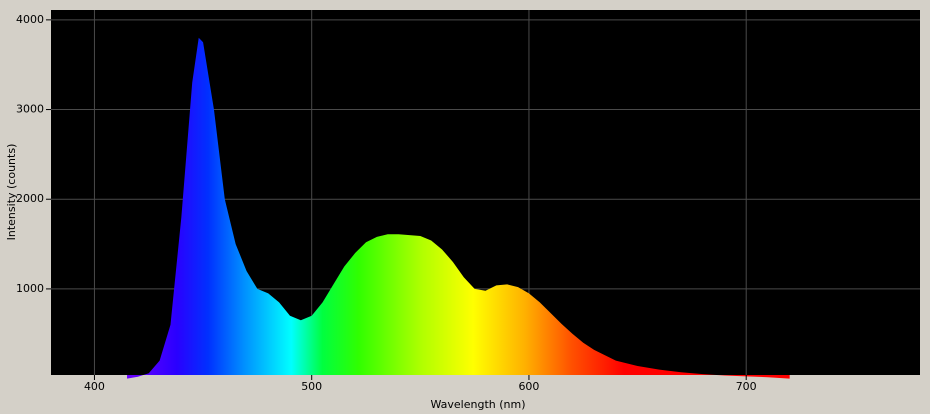 The height and width of the screenshot is (414, 930). What do you see at coordinates (30, 198) in the screenshot?
I see `y-tick-label: 2000` at bounding box center [30, 198].